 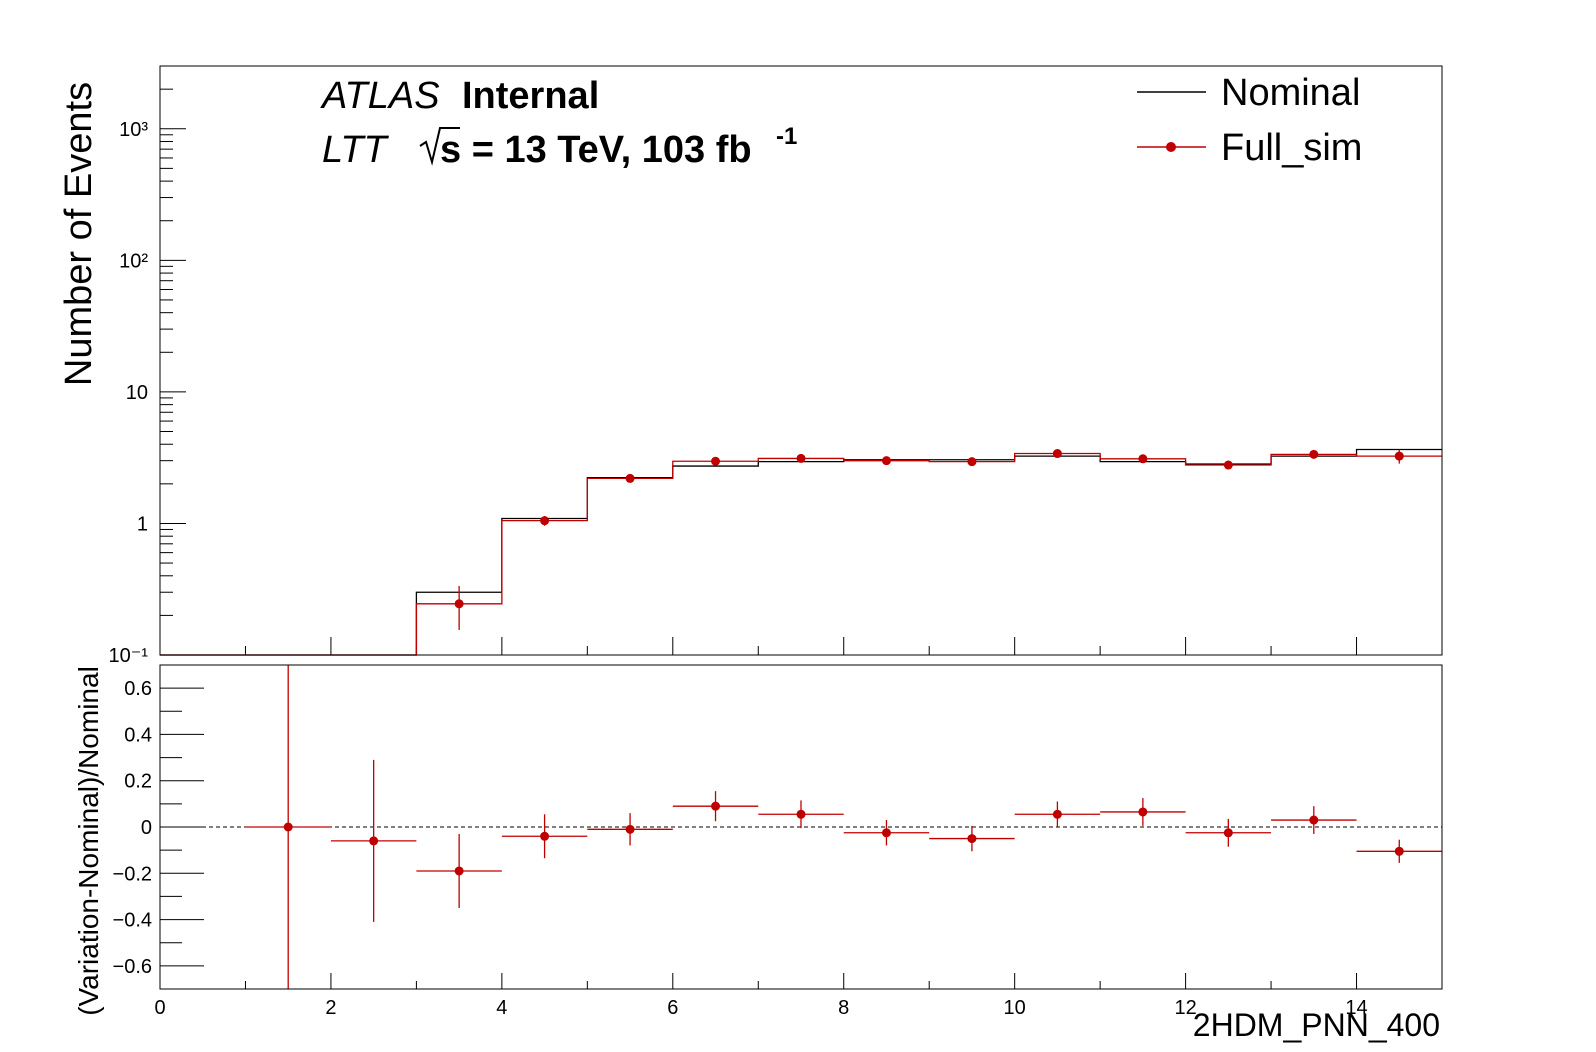 What do you see at coordinates (1185, 1008) in the screenshot?
I see `bottom-x-tick-label: 12` at bounding box center [1185, 1008].